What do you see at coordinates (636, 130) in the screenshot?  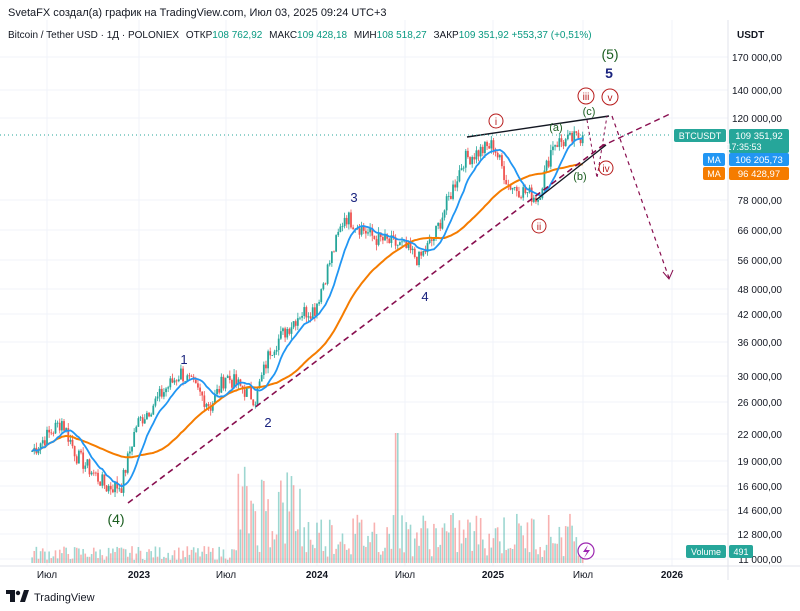 I see `upper-trendline` at bounding box center [636, 130].